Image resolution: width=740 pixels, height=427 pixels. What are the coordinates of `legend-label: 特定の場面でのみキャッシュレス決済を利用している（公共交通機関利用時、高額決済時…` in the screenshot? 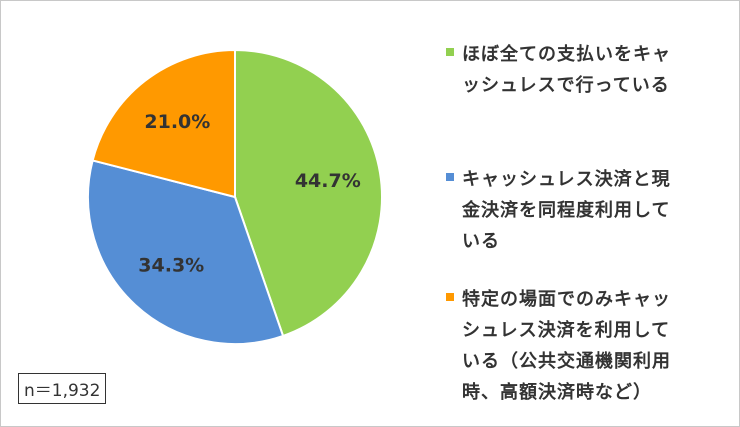 It's located at (566, 346).